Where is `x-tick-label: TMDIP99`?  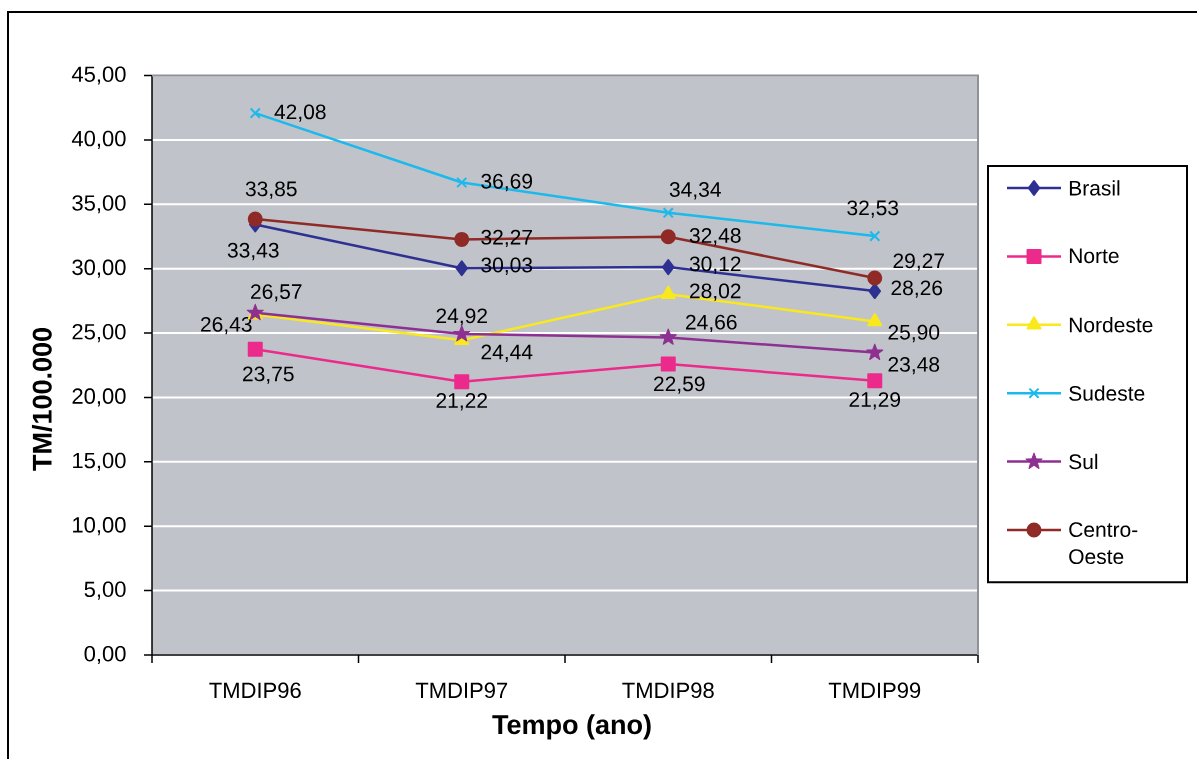 x-tick-label: TMDIP99 is located at coordinates (874, 690).